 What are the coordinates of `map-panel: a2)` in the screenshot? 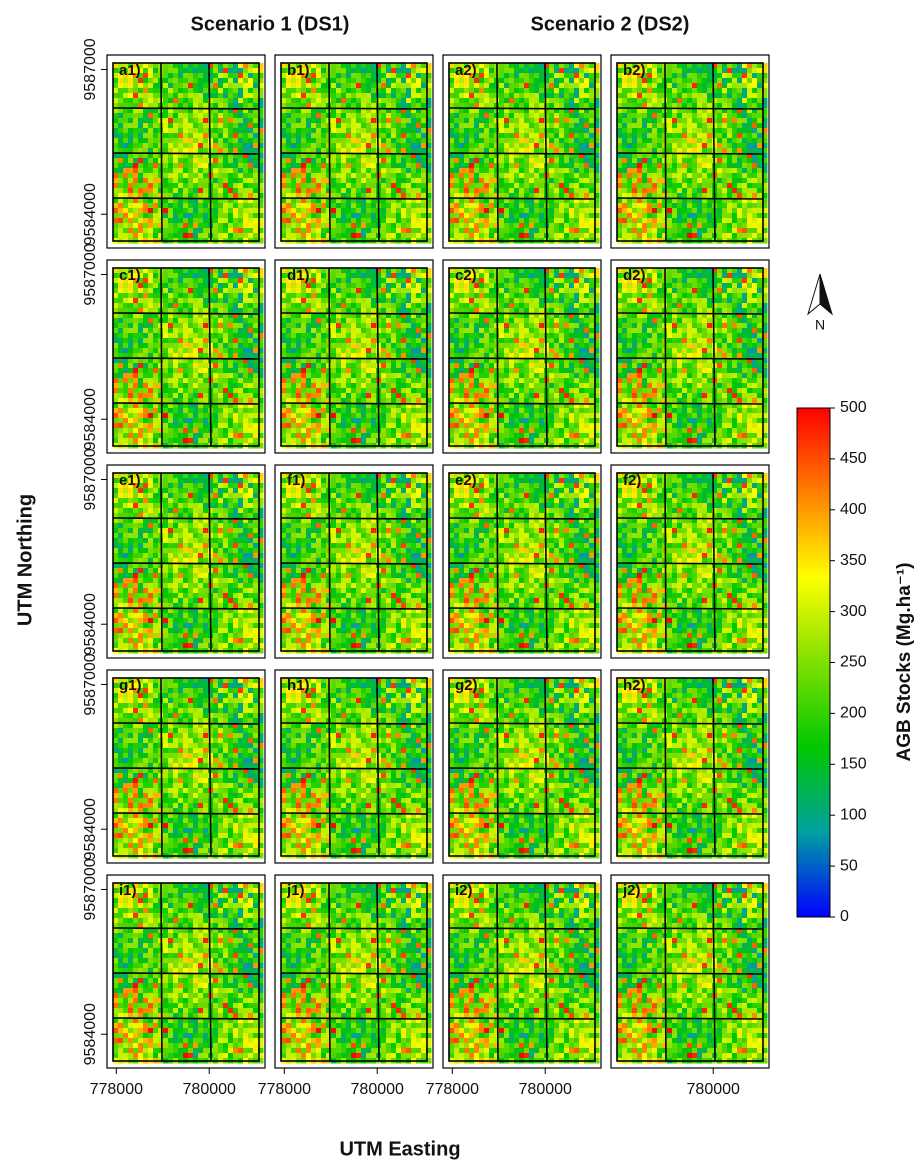 It's located at (522, 151).